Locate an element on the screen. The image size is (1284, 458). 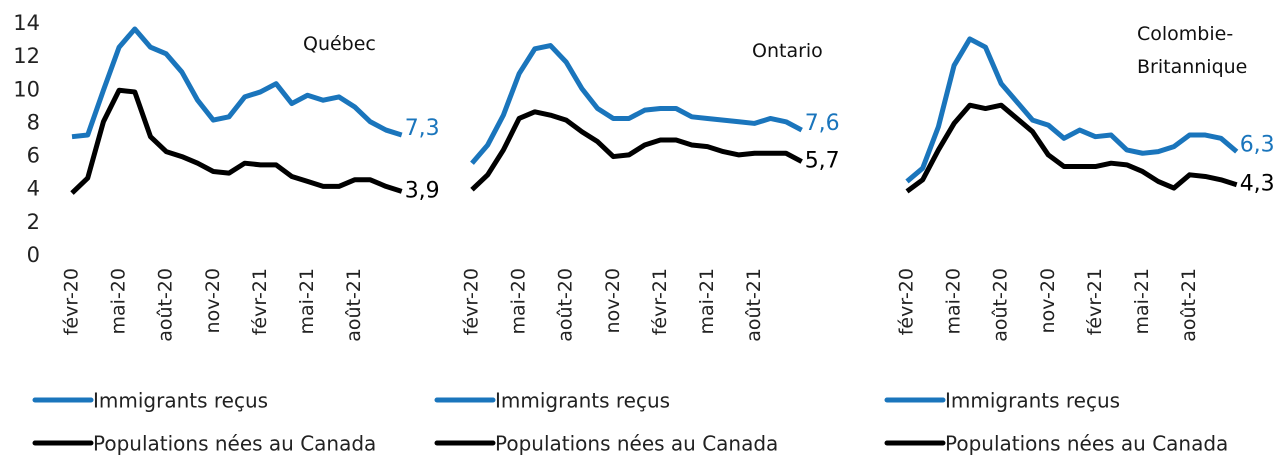
y-tick-label: 4 is located at coordinates (33, 189).